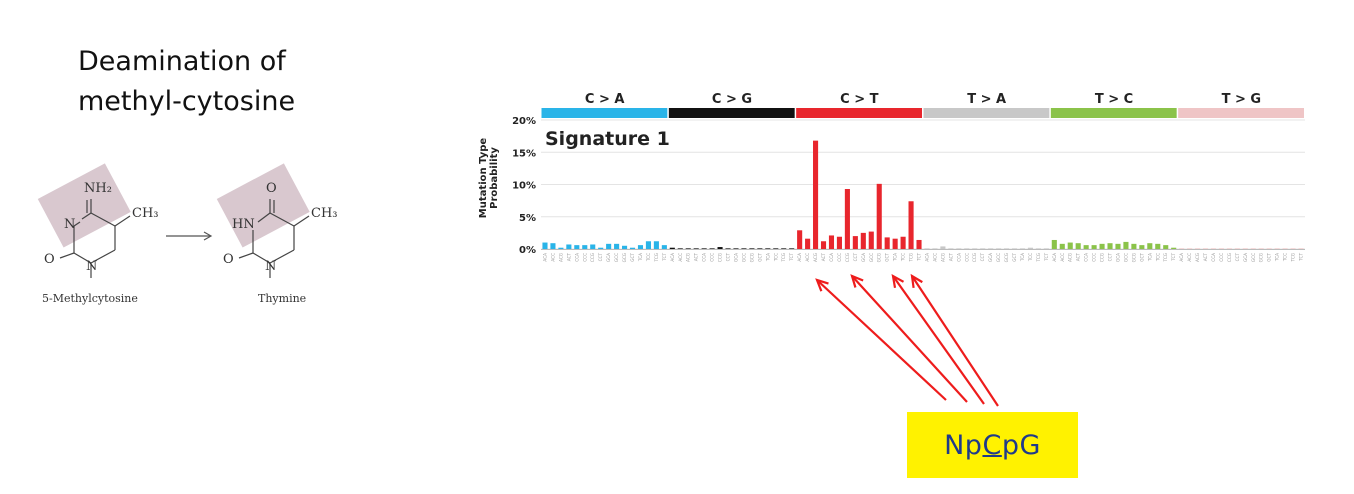 The image size is (1354, 494). What do you see at coordinates (189, 236) in the screenshot?
I see `reaction-arrow` at bounding box center [189, 236].